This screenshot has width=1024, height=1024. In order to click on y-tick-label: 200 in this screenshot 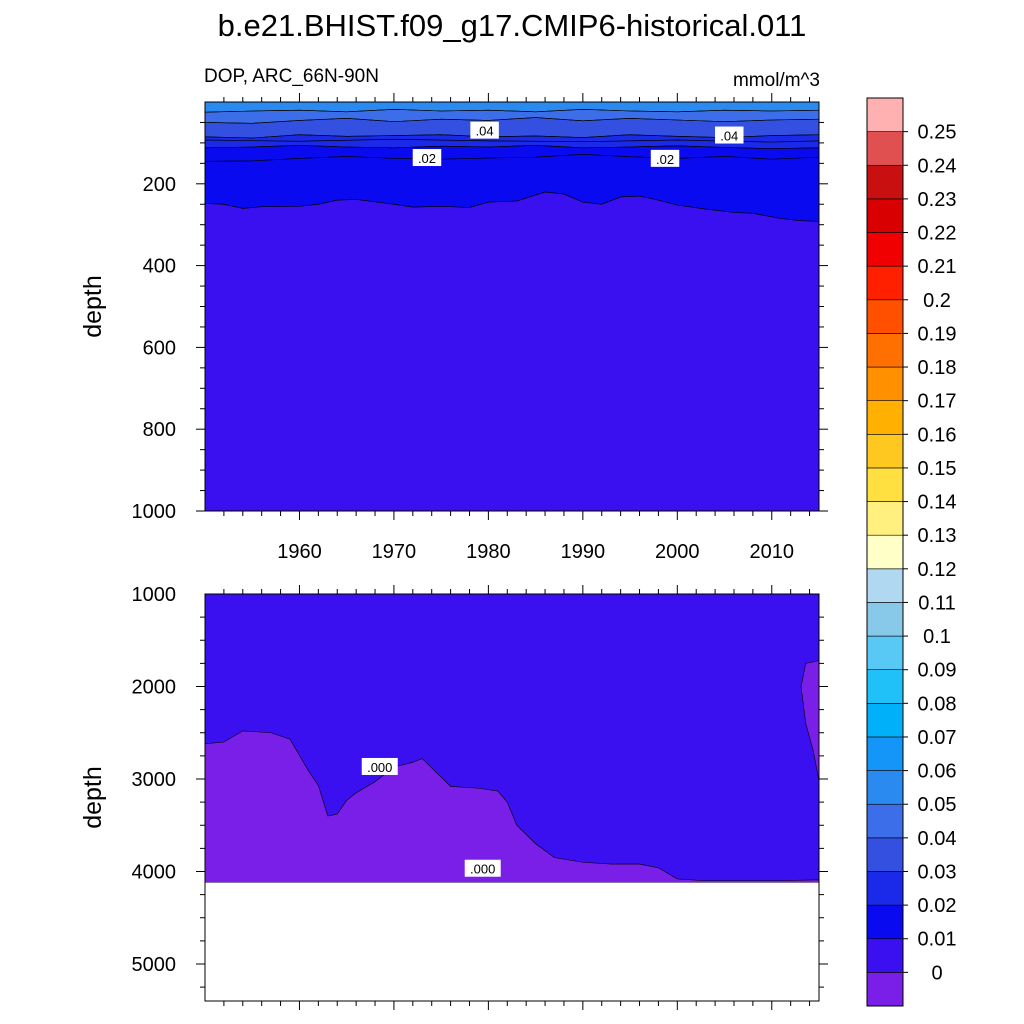, I will do `click(159, 185)`.